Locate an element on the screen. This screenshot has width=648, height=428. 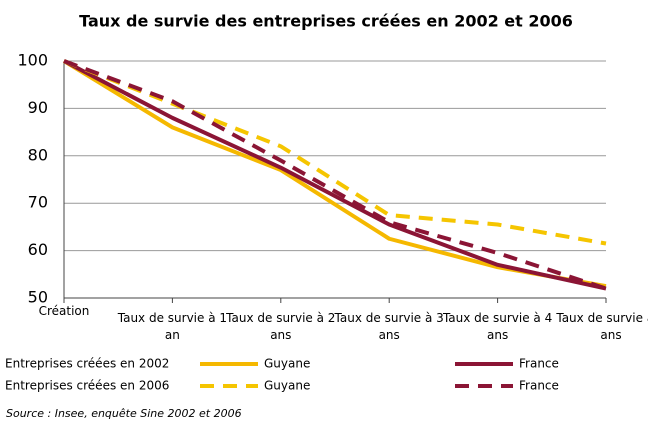
y-tick-label: 90 is located at coordinates (38, 107).